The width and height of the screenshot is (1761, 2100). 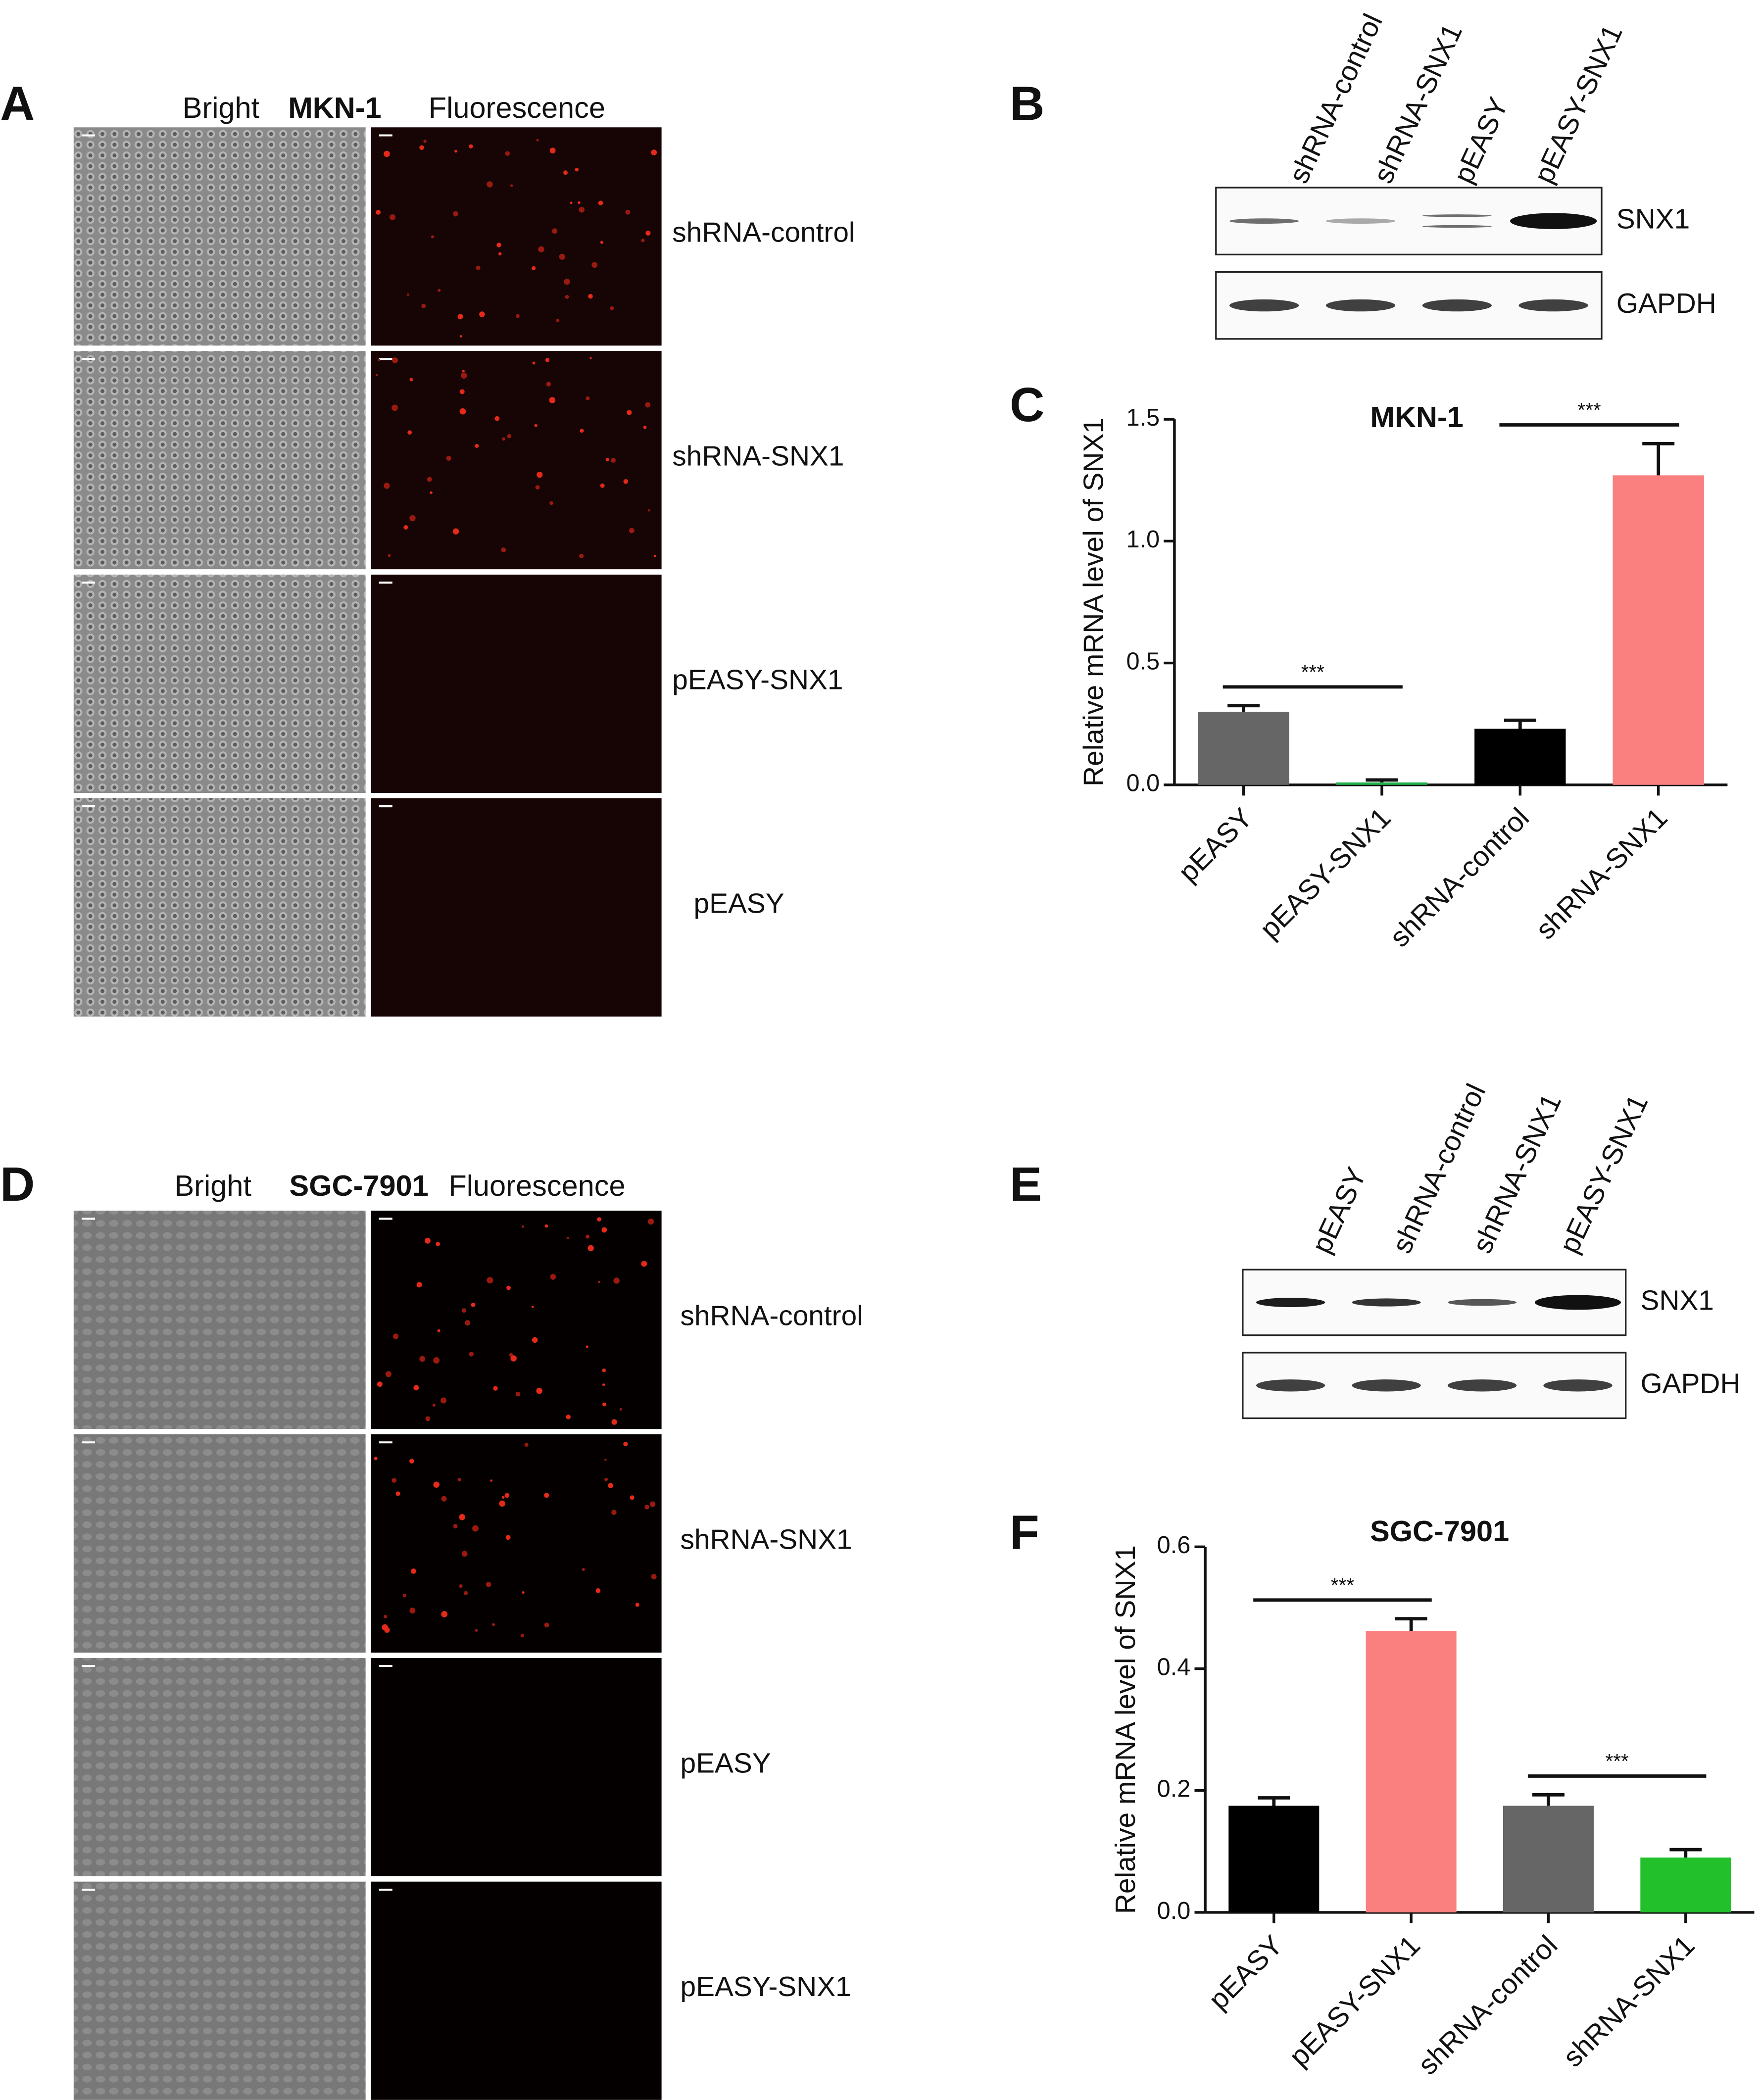 I want to click on lane-label: pEASY-SNX1, so click(x=1604, y=1174).